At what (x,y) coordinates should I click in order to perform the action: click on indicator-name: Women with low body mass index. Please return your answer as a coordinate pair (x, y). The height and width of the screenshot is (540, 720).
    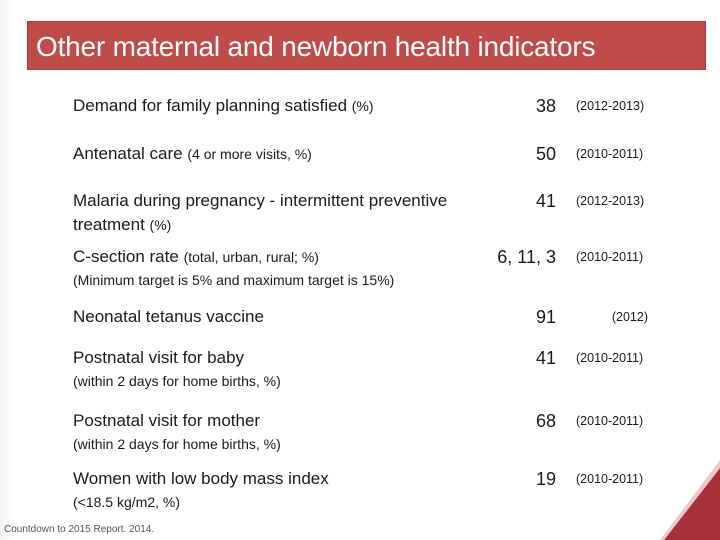
    Looking at the image, I should click on (201, 478).